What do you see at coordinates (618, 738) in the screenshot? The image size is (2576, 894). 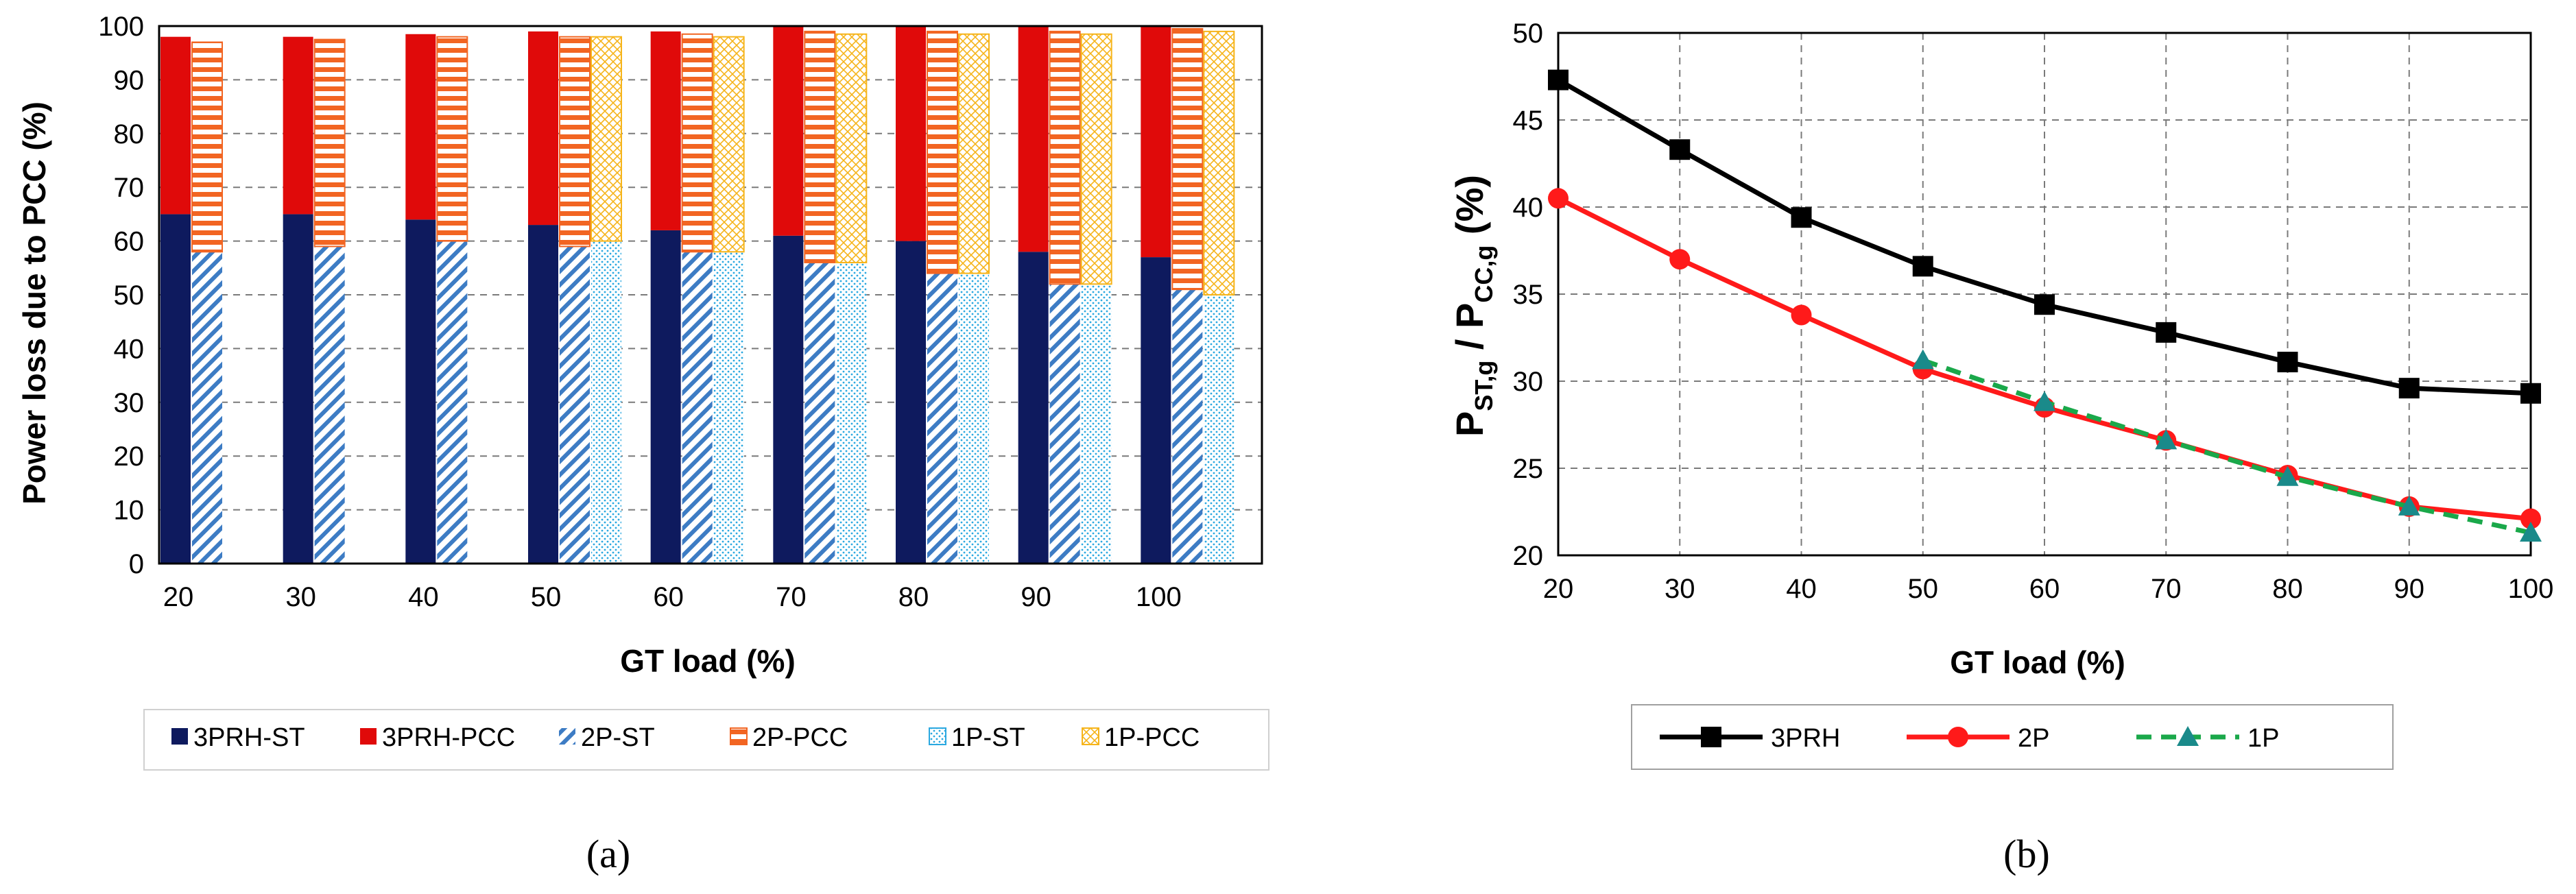 I see `a-legend-label-2P-ST: 2P-ST` at bounding box center [618, 738].